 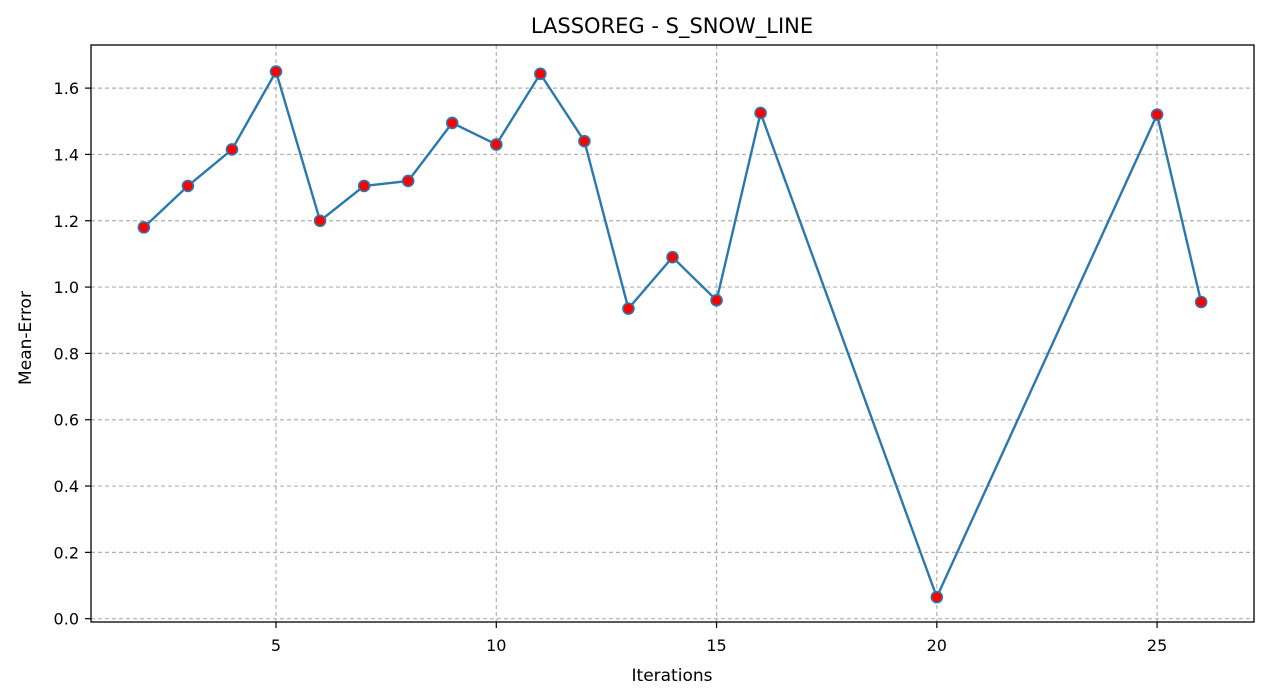 I want to click on x-tick-label: 20, so click(x=937, y=645).